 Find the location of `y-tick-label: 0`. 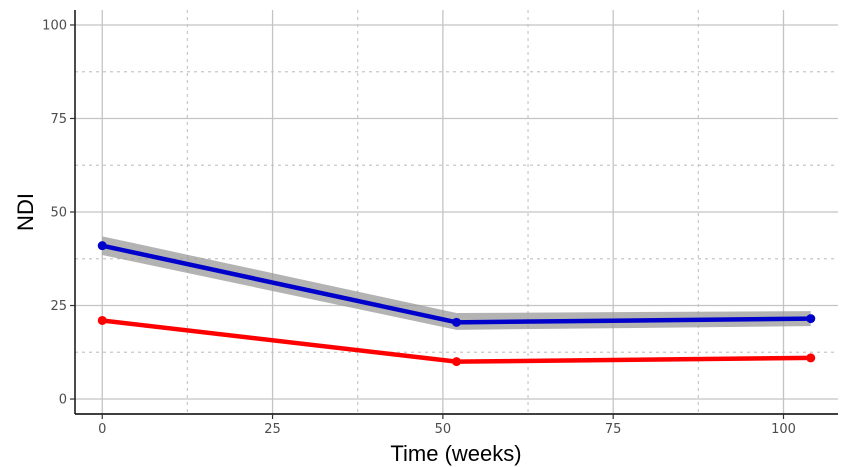

y-tick-label: 0 is located at coordinates (63, 400).